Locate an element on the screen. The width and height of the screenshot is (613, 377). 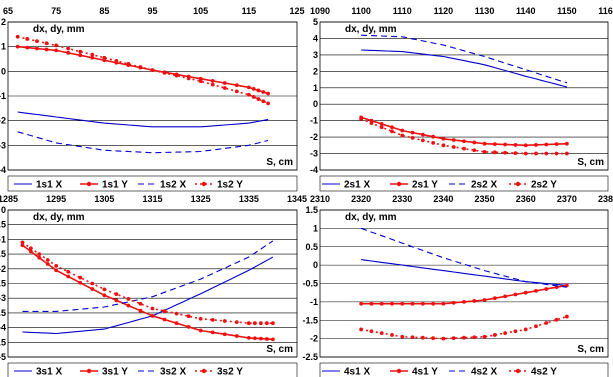
x-tick-label: 65 is located at coordinates (8, 11).